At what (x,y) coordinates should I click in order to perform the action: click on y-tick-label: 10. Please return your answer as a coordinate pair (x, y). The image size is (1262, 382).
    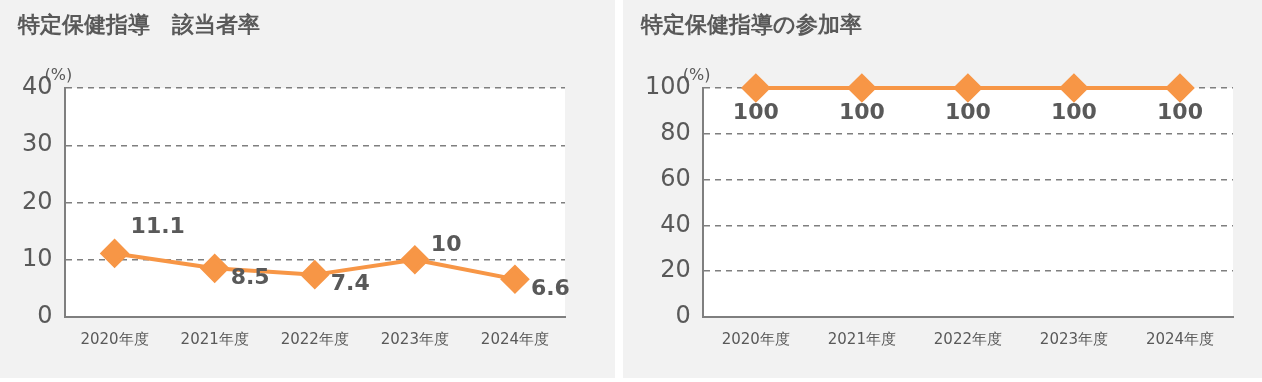
    Looking at the image, I should click on (37, 257).